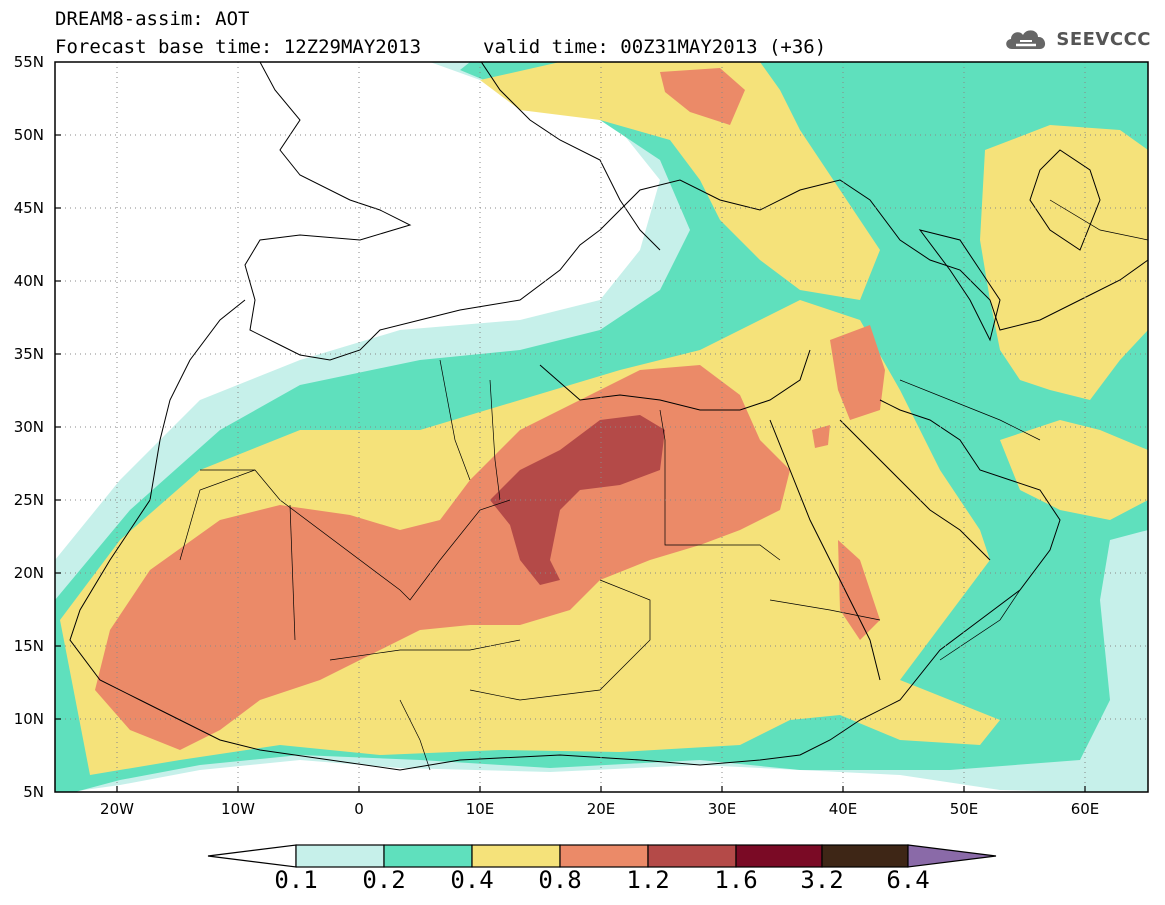  I want to click on lon-label: 40E, so click(843, 809).